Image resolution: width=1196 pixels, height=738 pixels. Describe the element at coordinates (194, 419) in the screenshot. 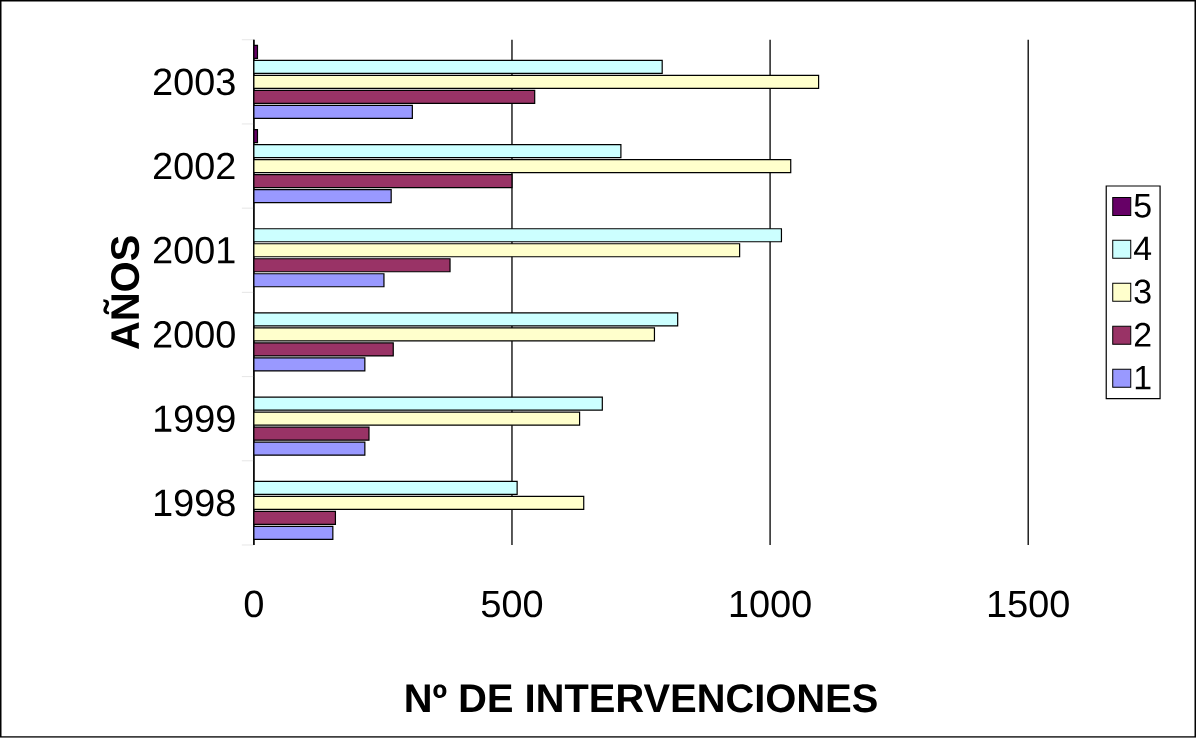

I see `y-tick-label: 1999` at that location.